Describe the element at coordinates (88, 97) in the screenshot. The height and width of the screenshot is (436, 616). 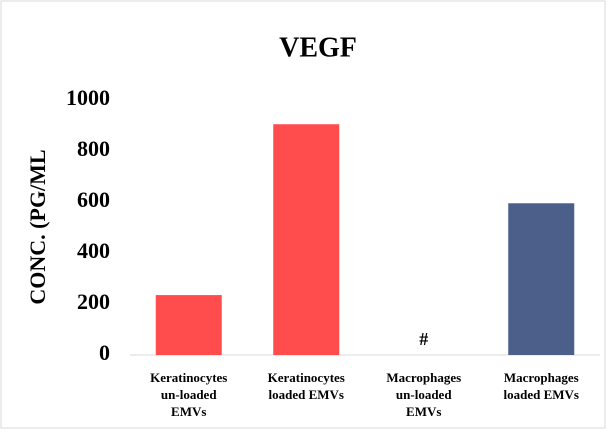
I see `y-tick-label: 1000` at that location.